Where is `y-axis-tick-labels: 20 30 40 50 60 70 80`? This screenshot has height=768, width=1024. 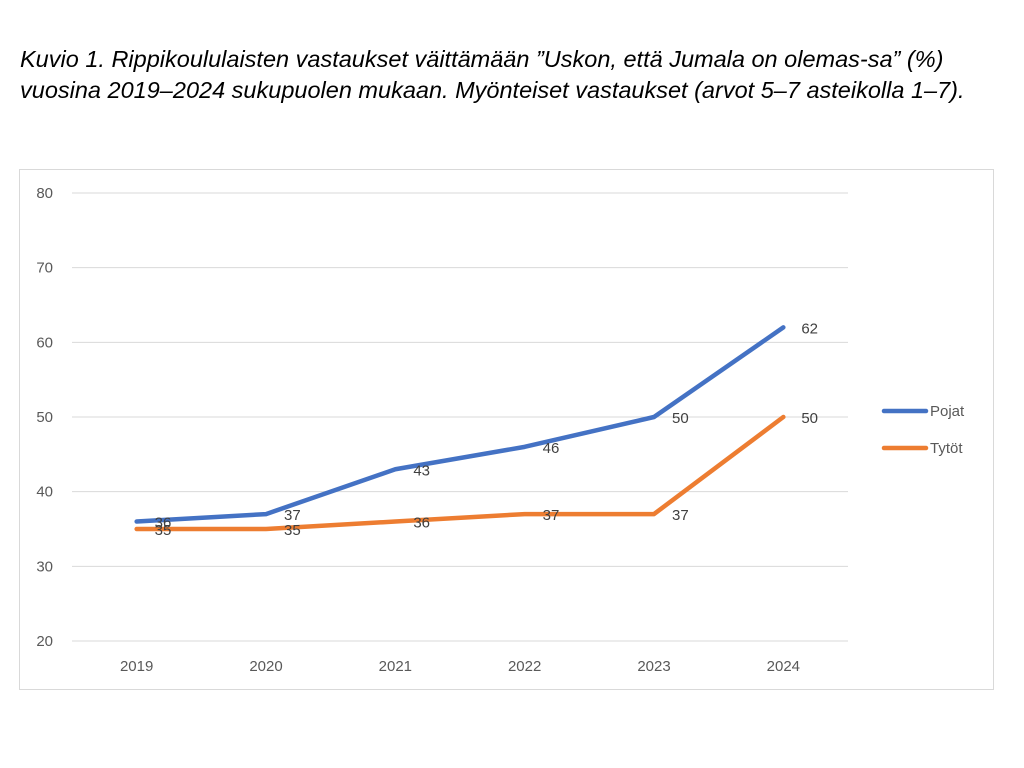 y-axis-tick-labels: 20 30 40 50 60 70 80 is located at coordinates (44, 417).